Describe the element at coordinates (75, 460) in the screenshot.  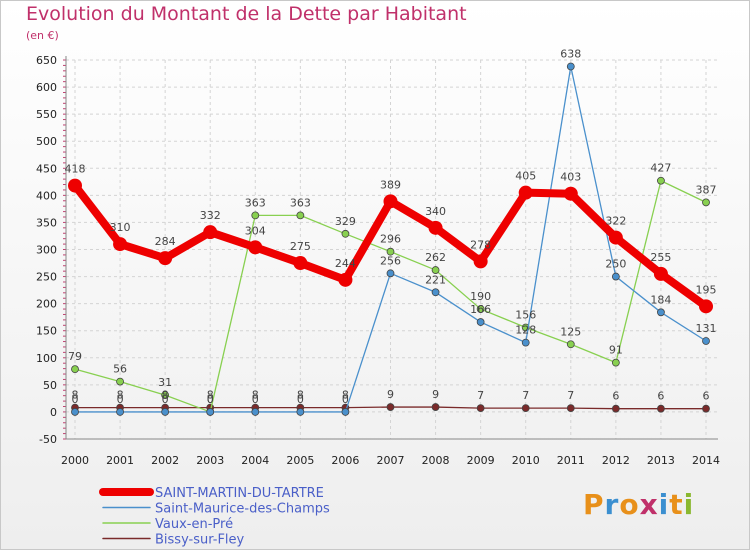
I see `x-tick-label: 2000` at that location.